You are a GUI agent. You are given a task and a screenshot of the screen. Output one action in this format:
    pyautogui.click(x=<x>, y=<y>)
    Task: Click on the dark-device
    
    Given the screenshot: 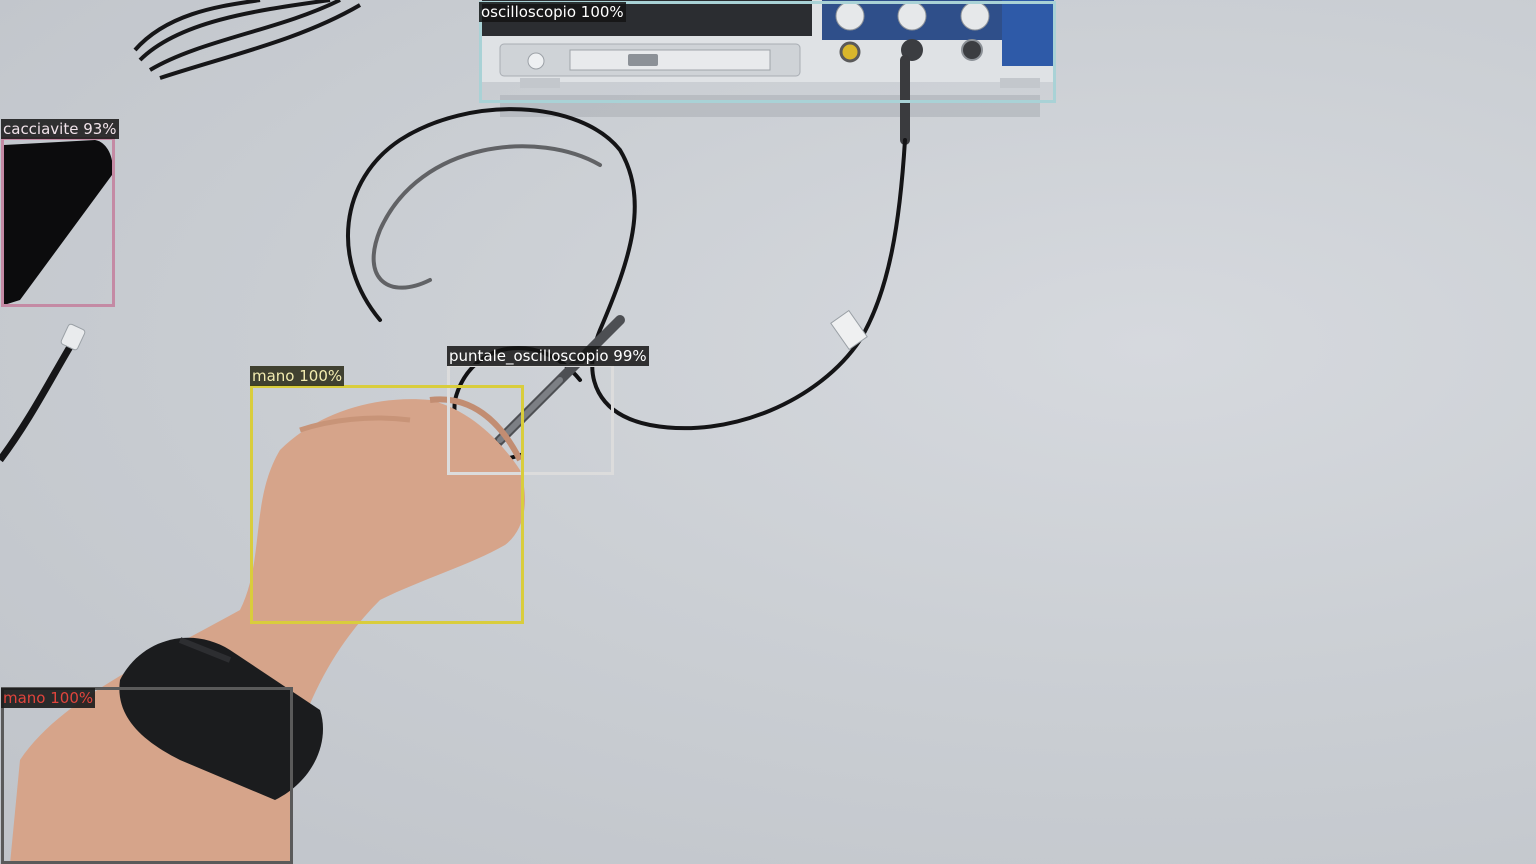 What is the action you would take?
    pyautogui.click(x=58, y=222)
    